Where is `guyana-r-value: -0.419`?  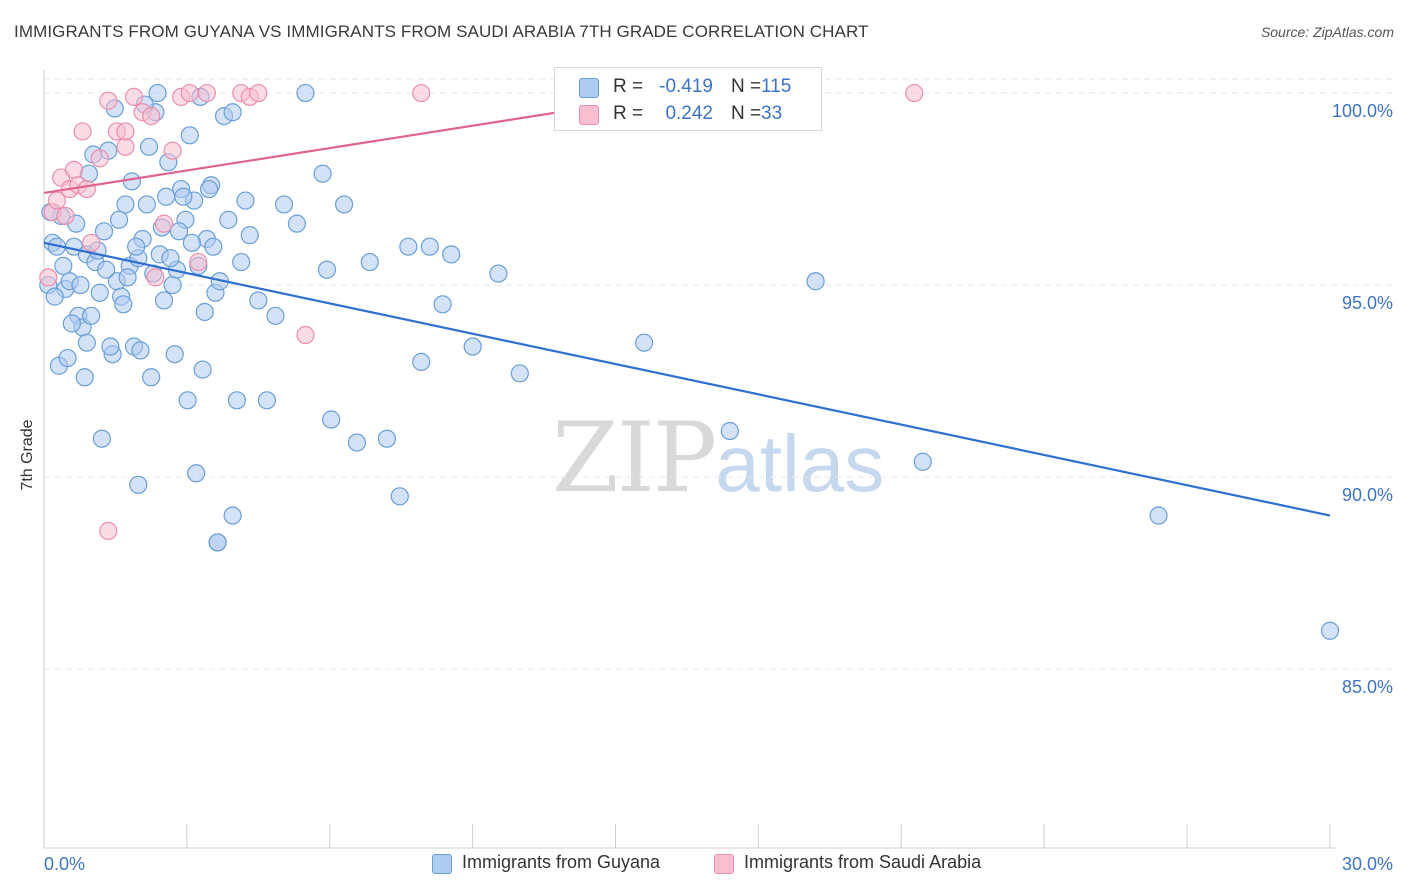 guyana-r-value: -0.419 is located at coordinates (686, 86).